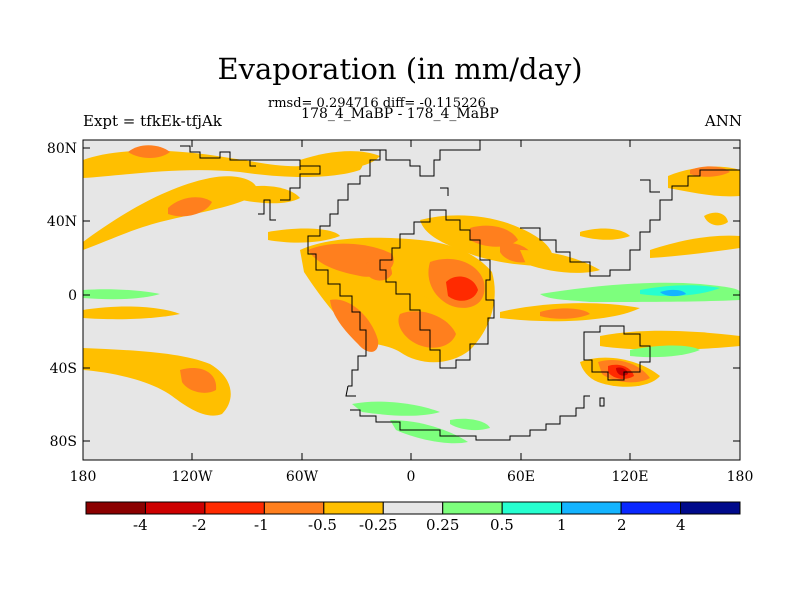 The height and width of the screenshot is (600, 800). Describe the element at coordinates (681, 525) in the screenshot. I see `colorbar-label: 4` at that location.